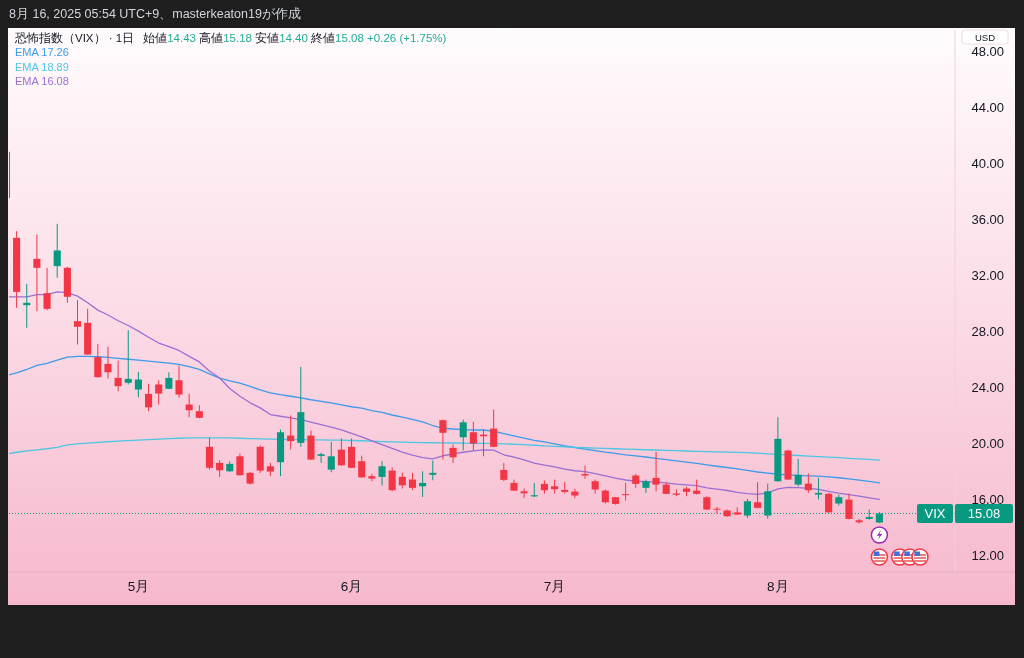  I want to click on annotation: 8月 16, 2025 05:54 UTC+9、masterkeaton19が作成, so click(155, 14).